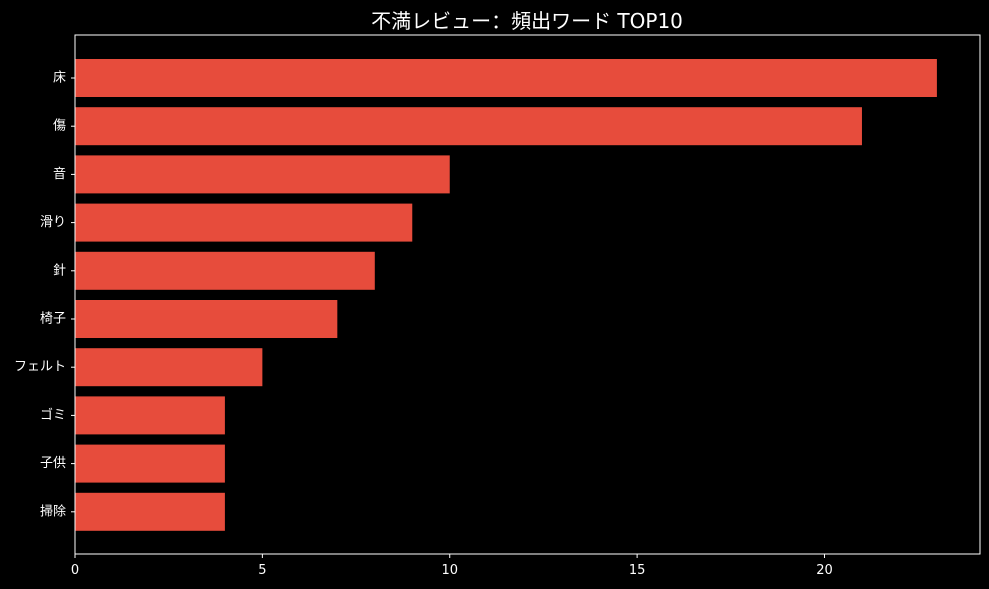 The image size is (989, 589). I want to click on y-tick-label: 掃除, so click(53, 511).